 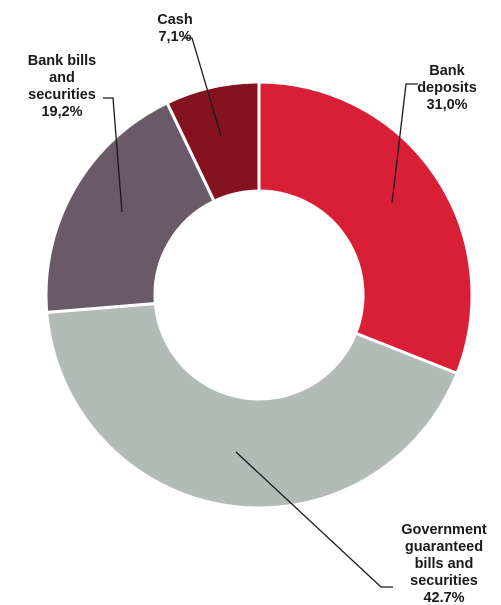 What do you see at coordinates (174, 37) in the screenshot?
I see `slice-value-label: 7,1%` at bounding box center [174, 37].